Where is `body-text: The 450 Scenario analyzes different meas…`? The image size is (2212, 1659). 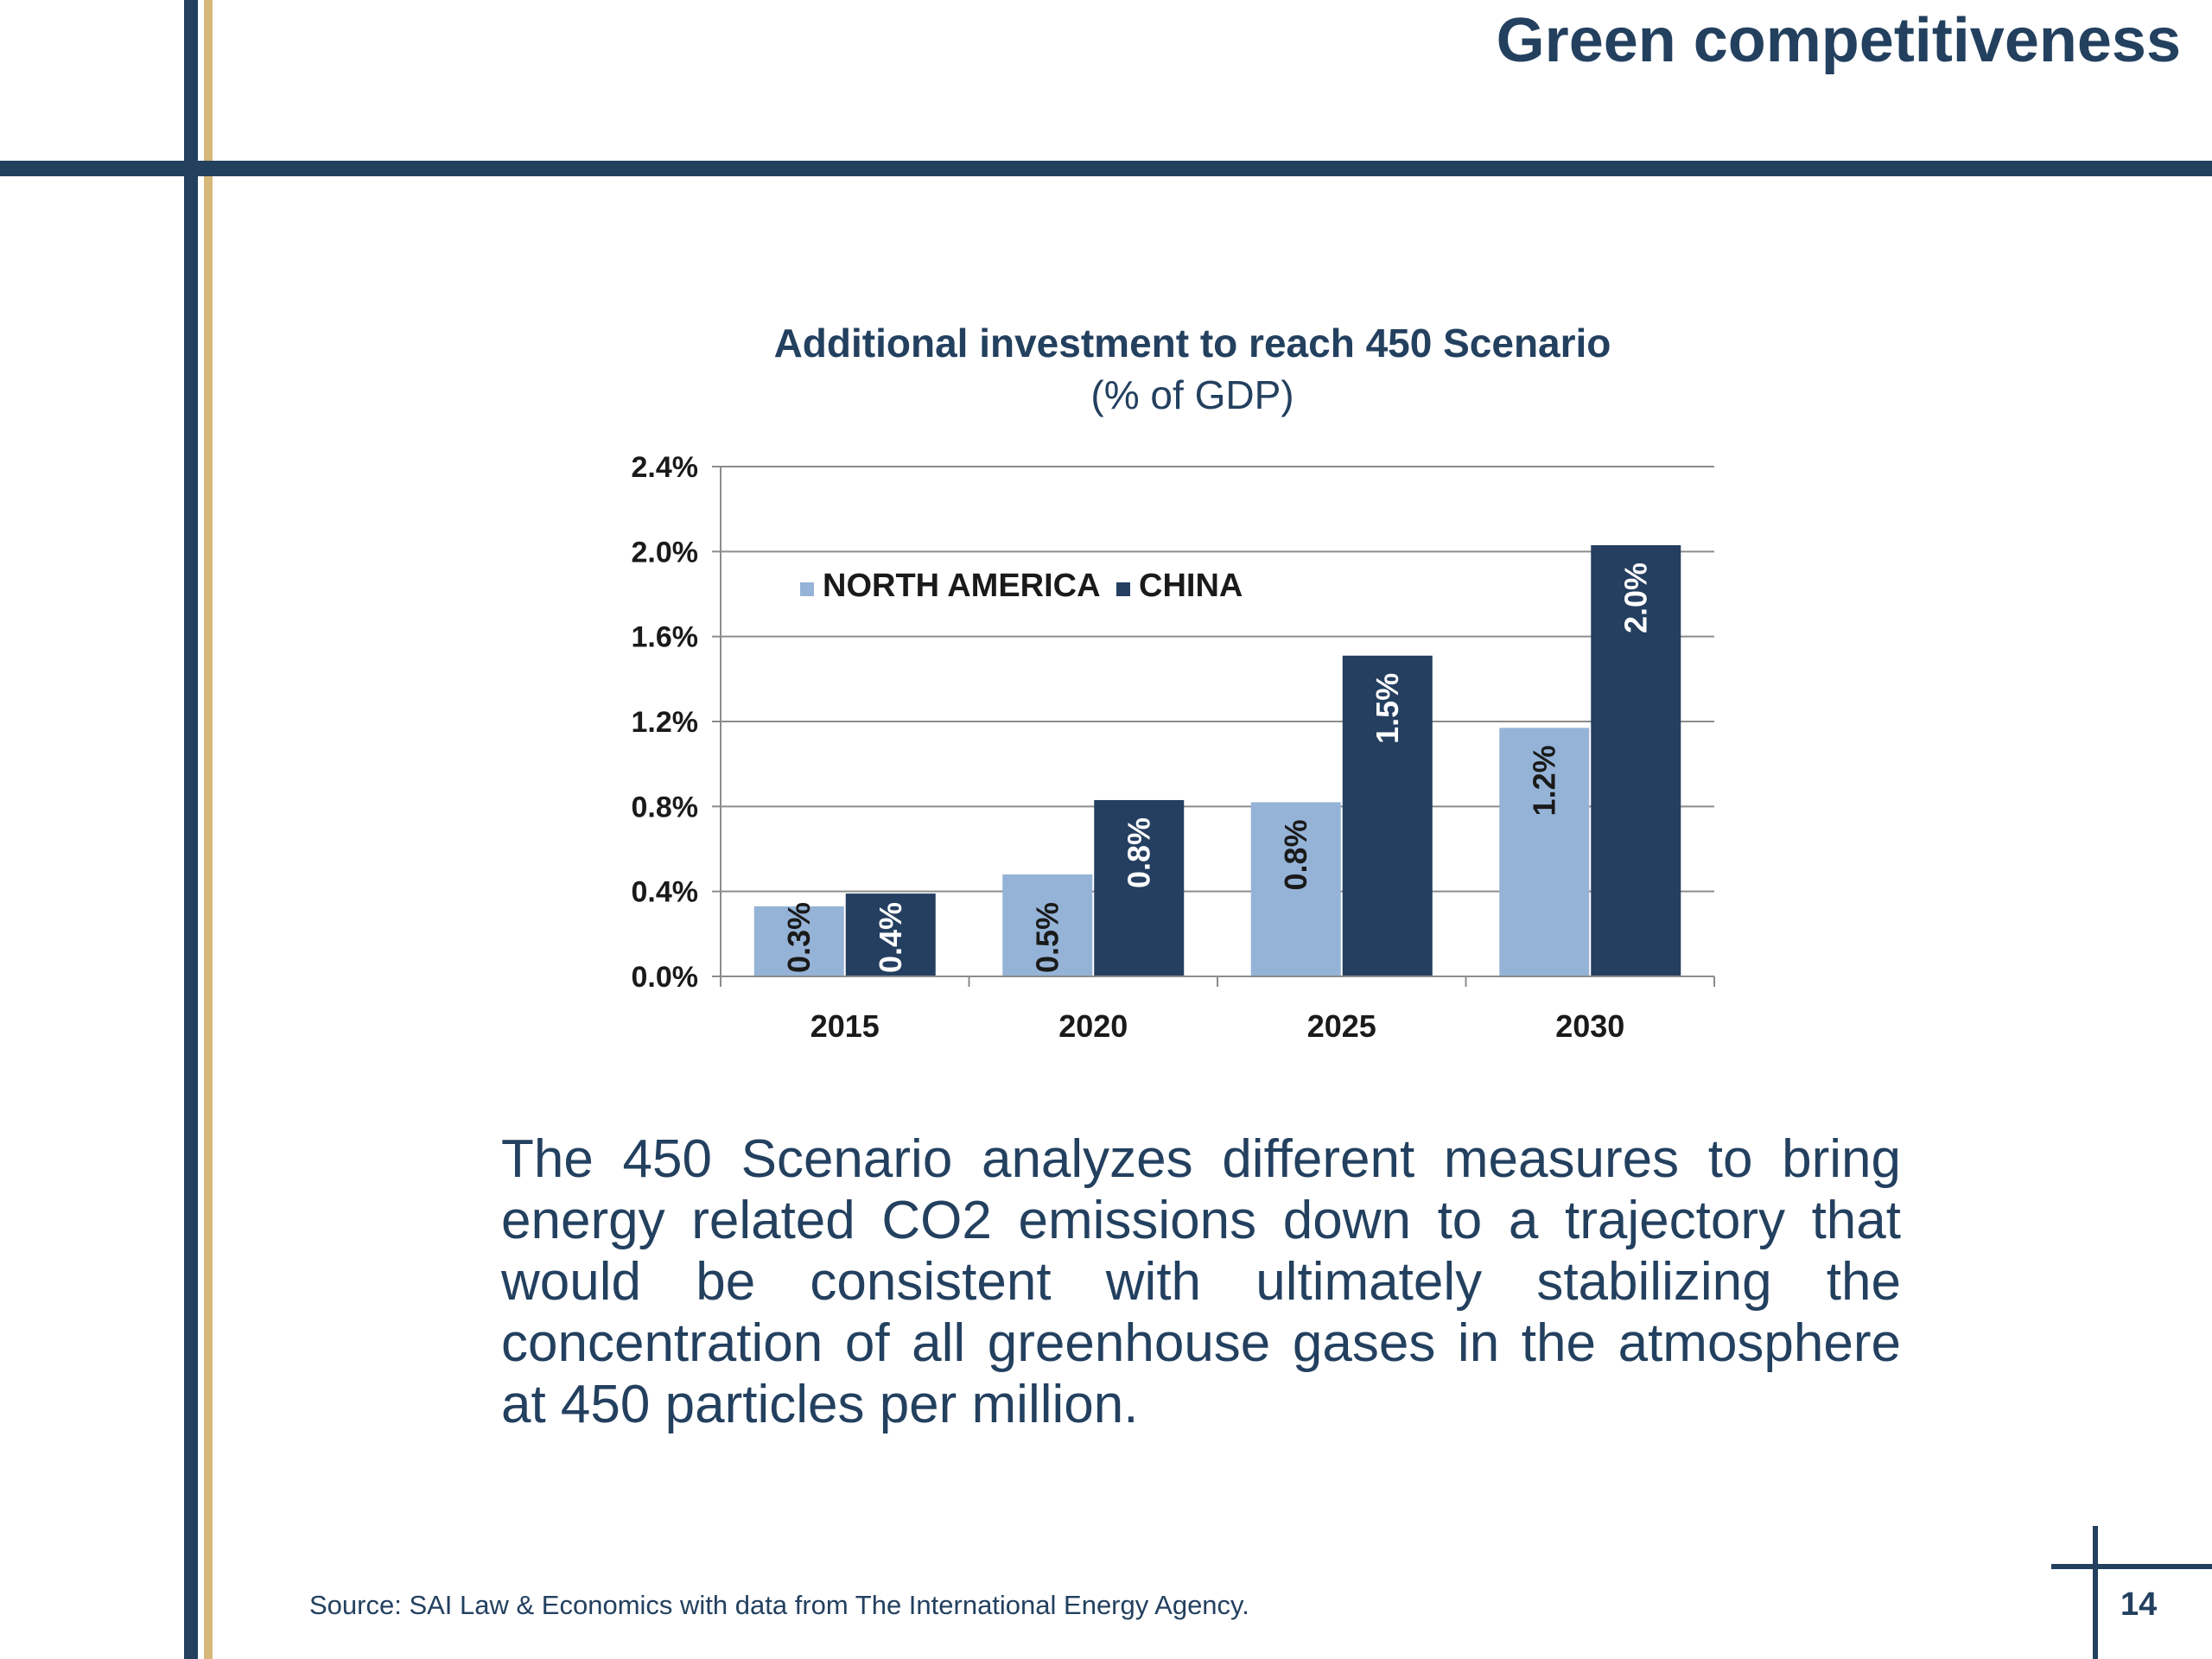
body-text: The 450 Scenario analyzes different meas… is located at coordinates (1201, 1281).